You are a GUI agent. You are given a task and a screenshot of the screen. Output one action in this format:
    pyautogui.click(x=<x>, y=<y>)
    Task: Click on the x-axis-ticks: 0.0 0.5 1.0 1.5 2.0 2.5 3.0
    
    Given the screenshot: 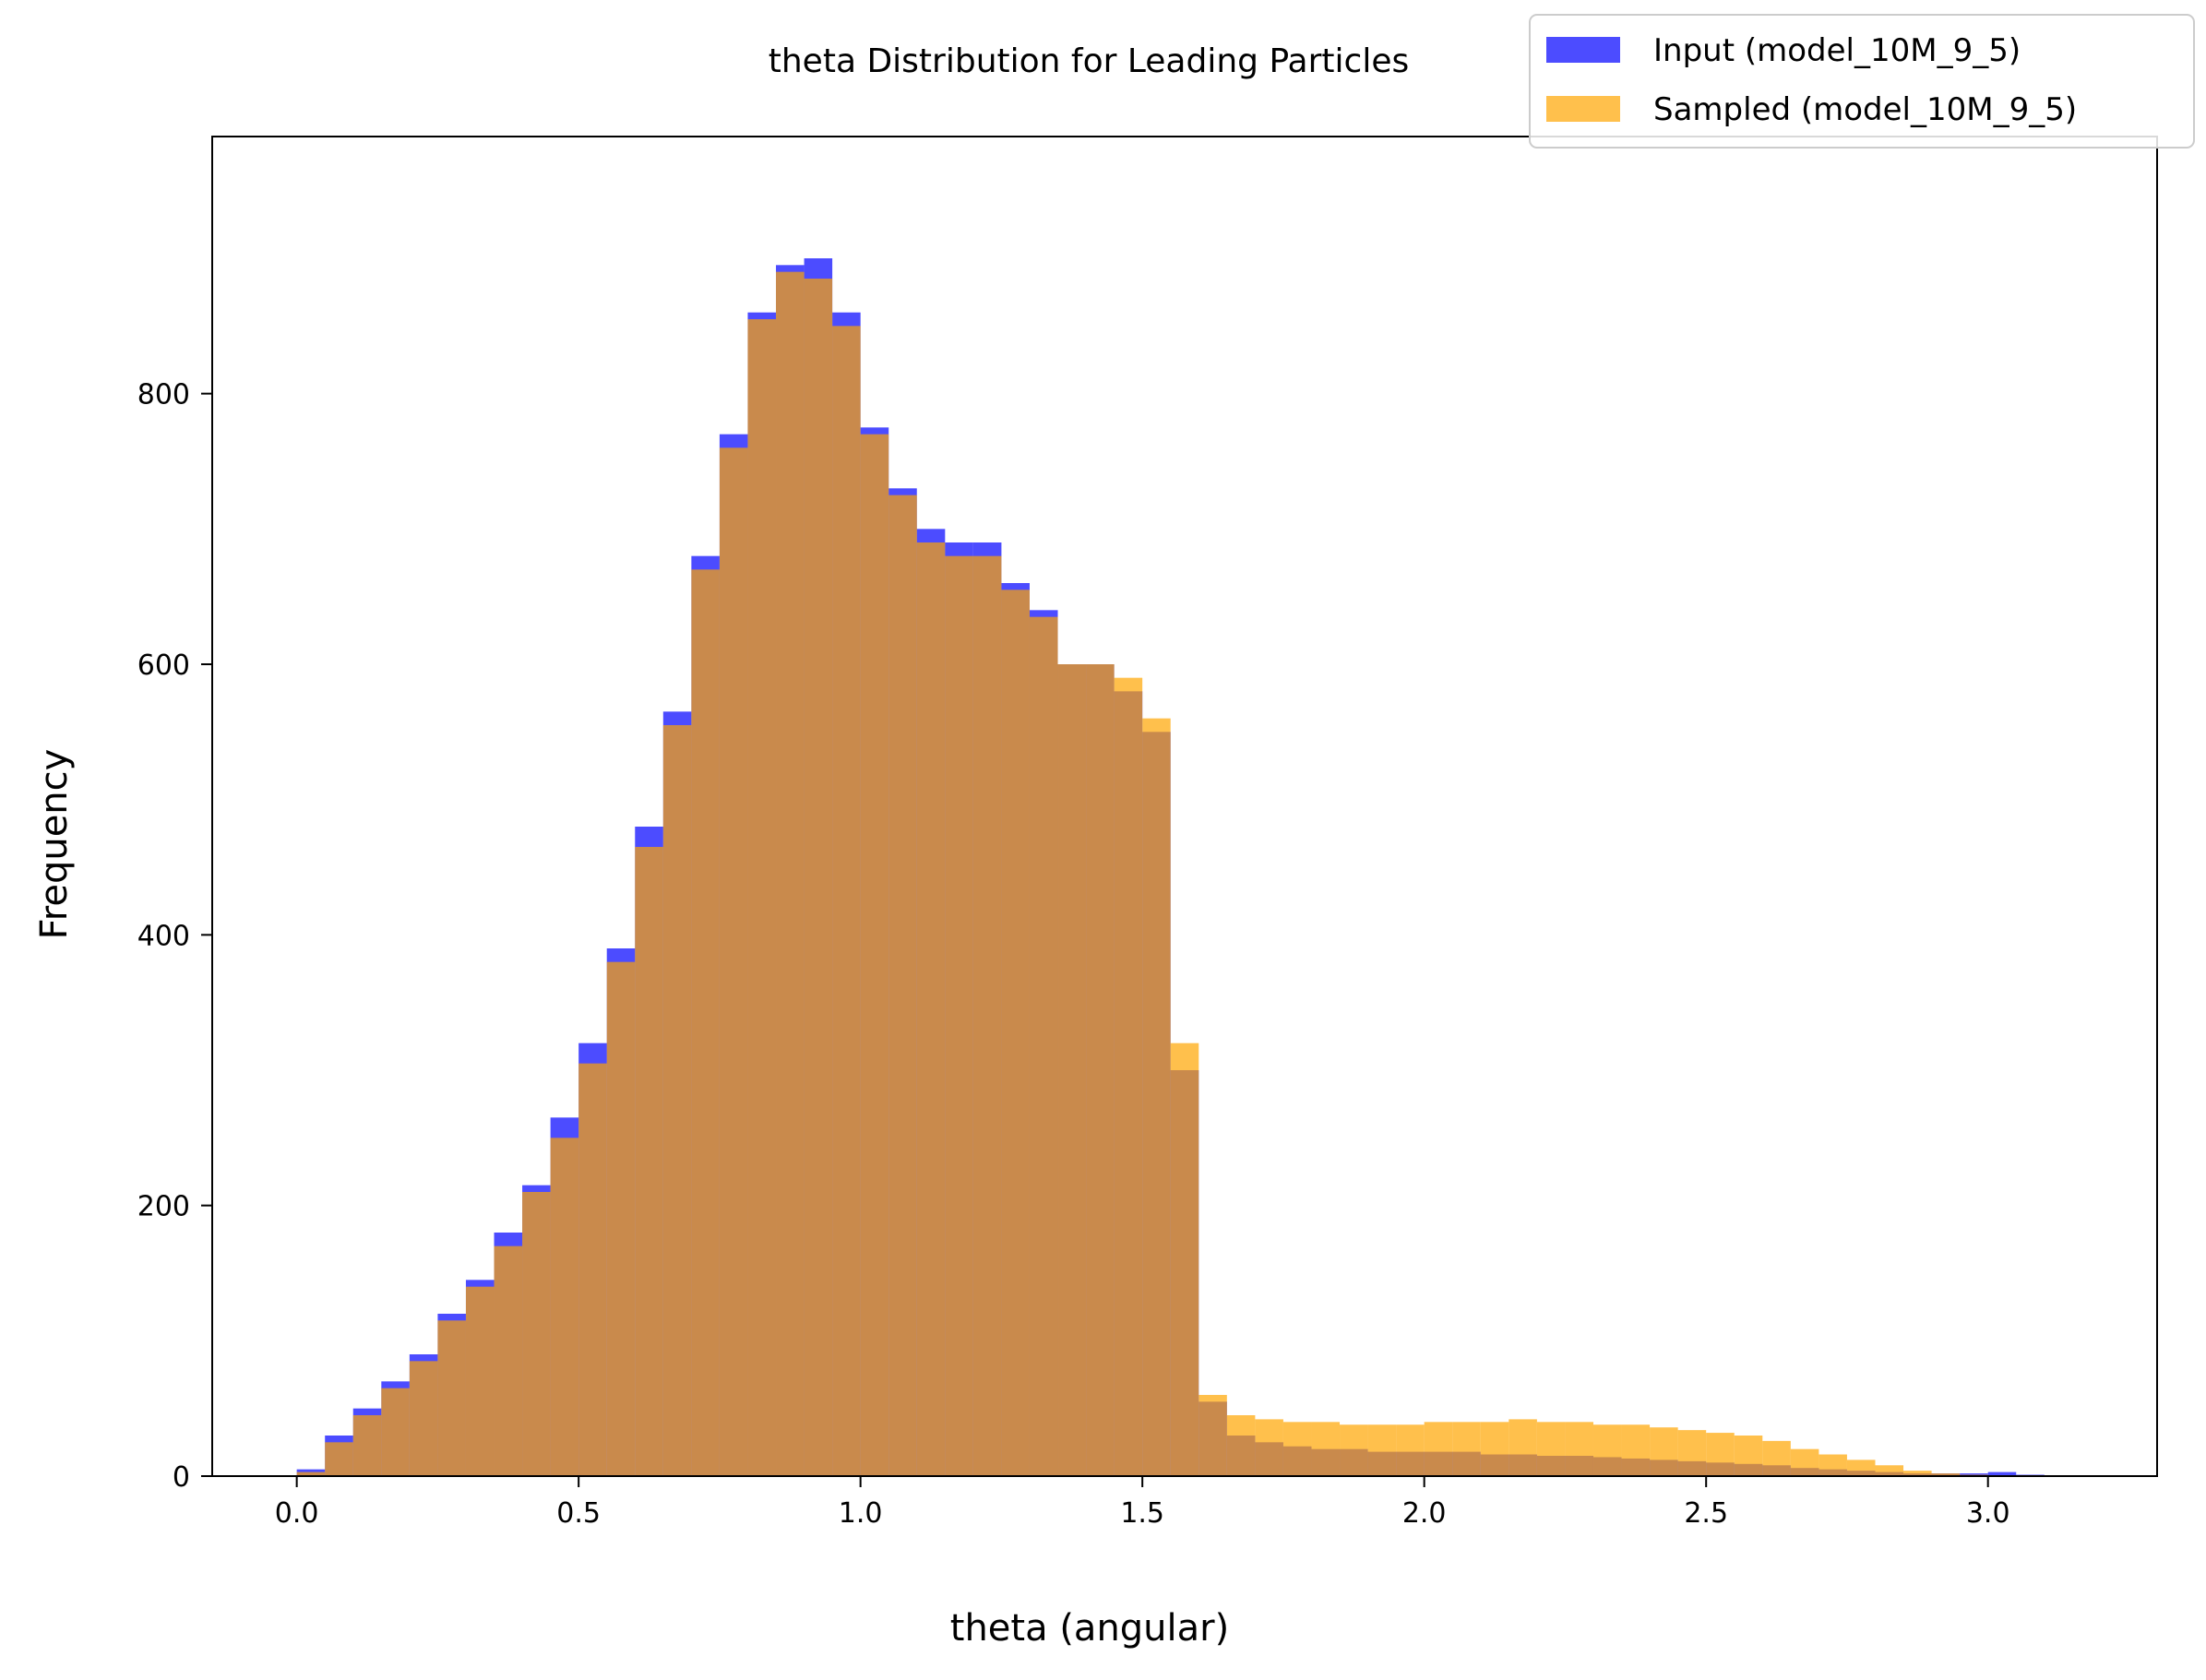 What is the action you would take?
    pyautogui.click(x=1142, y=1503)
    